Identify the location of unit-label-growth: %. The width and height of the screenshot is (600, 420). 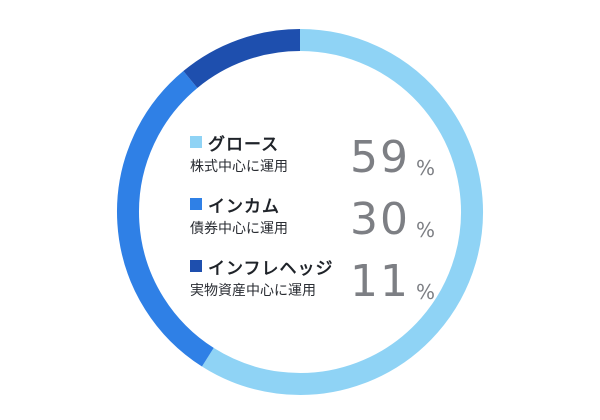
(426, 168).